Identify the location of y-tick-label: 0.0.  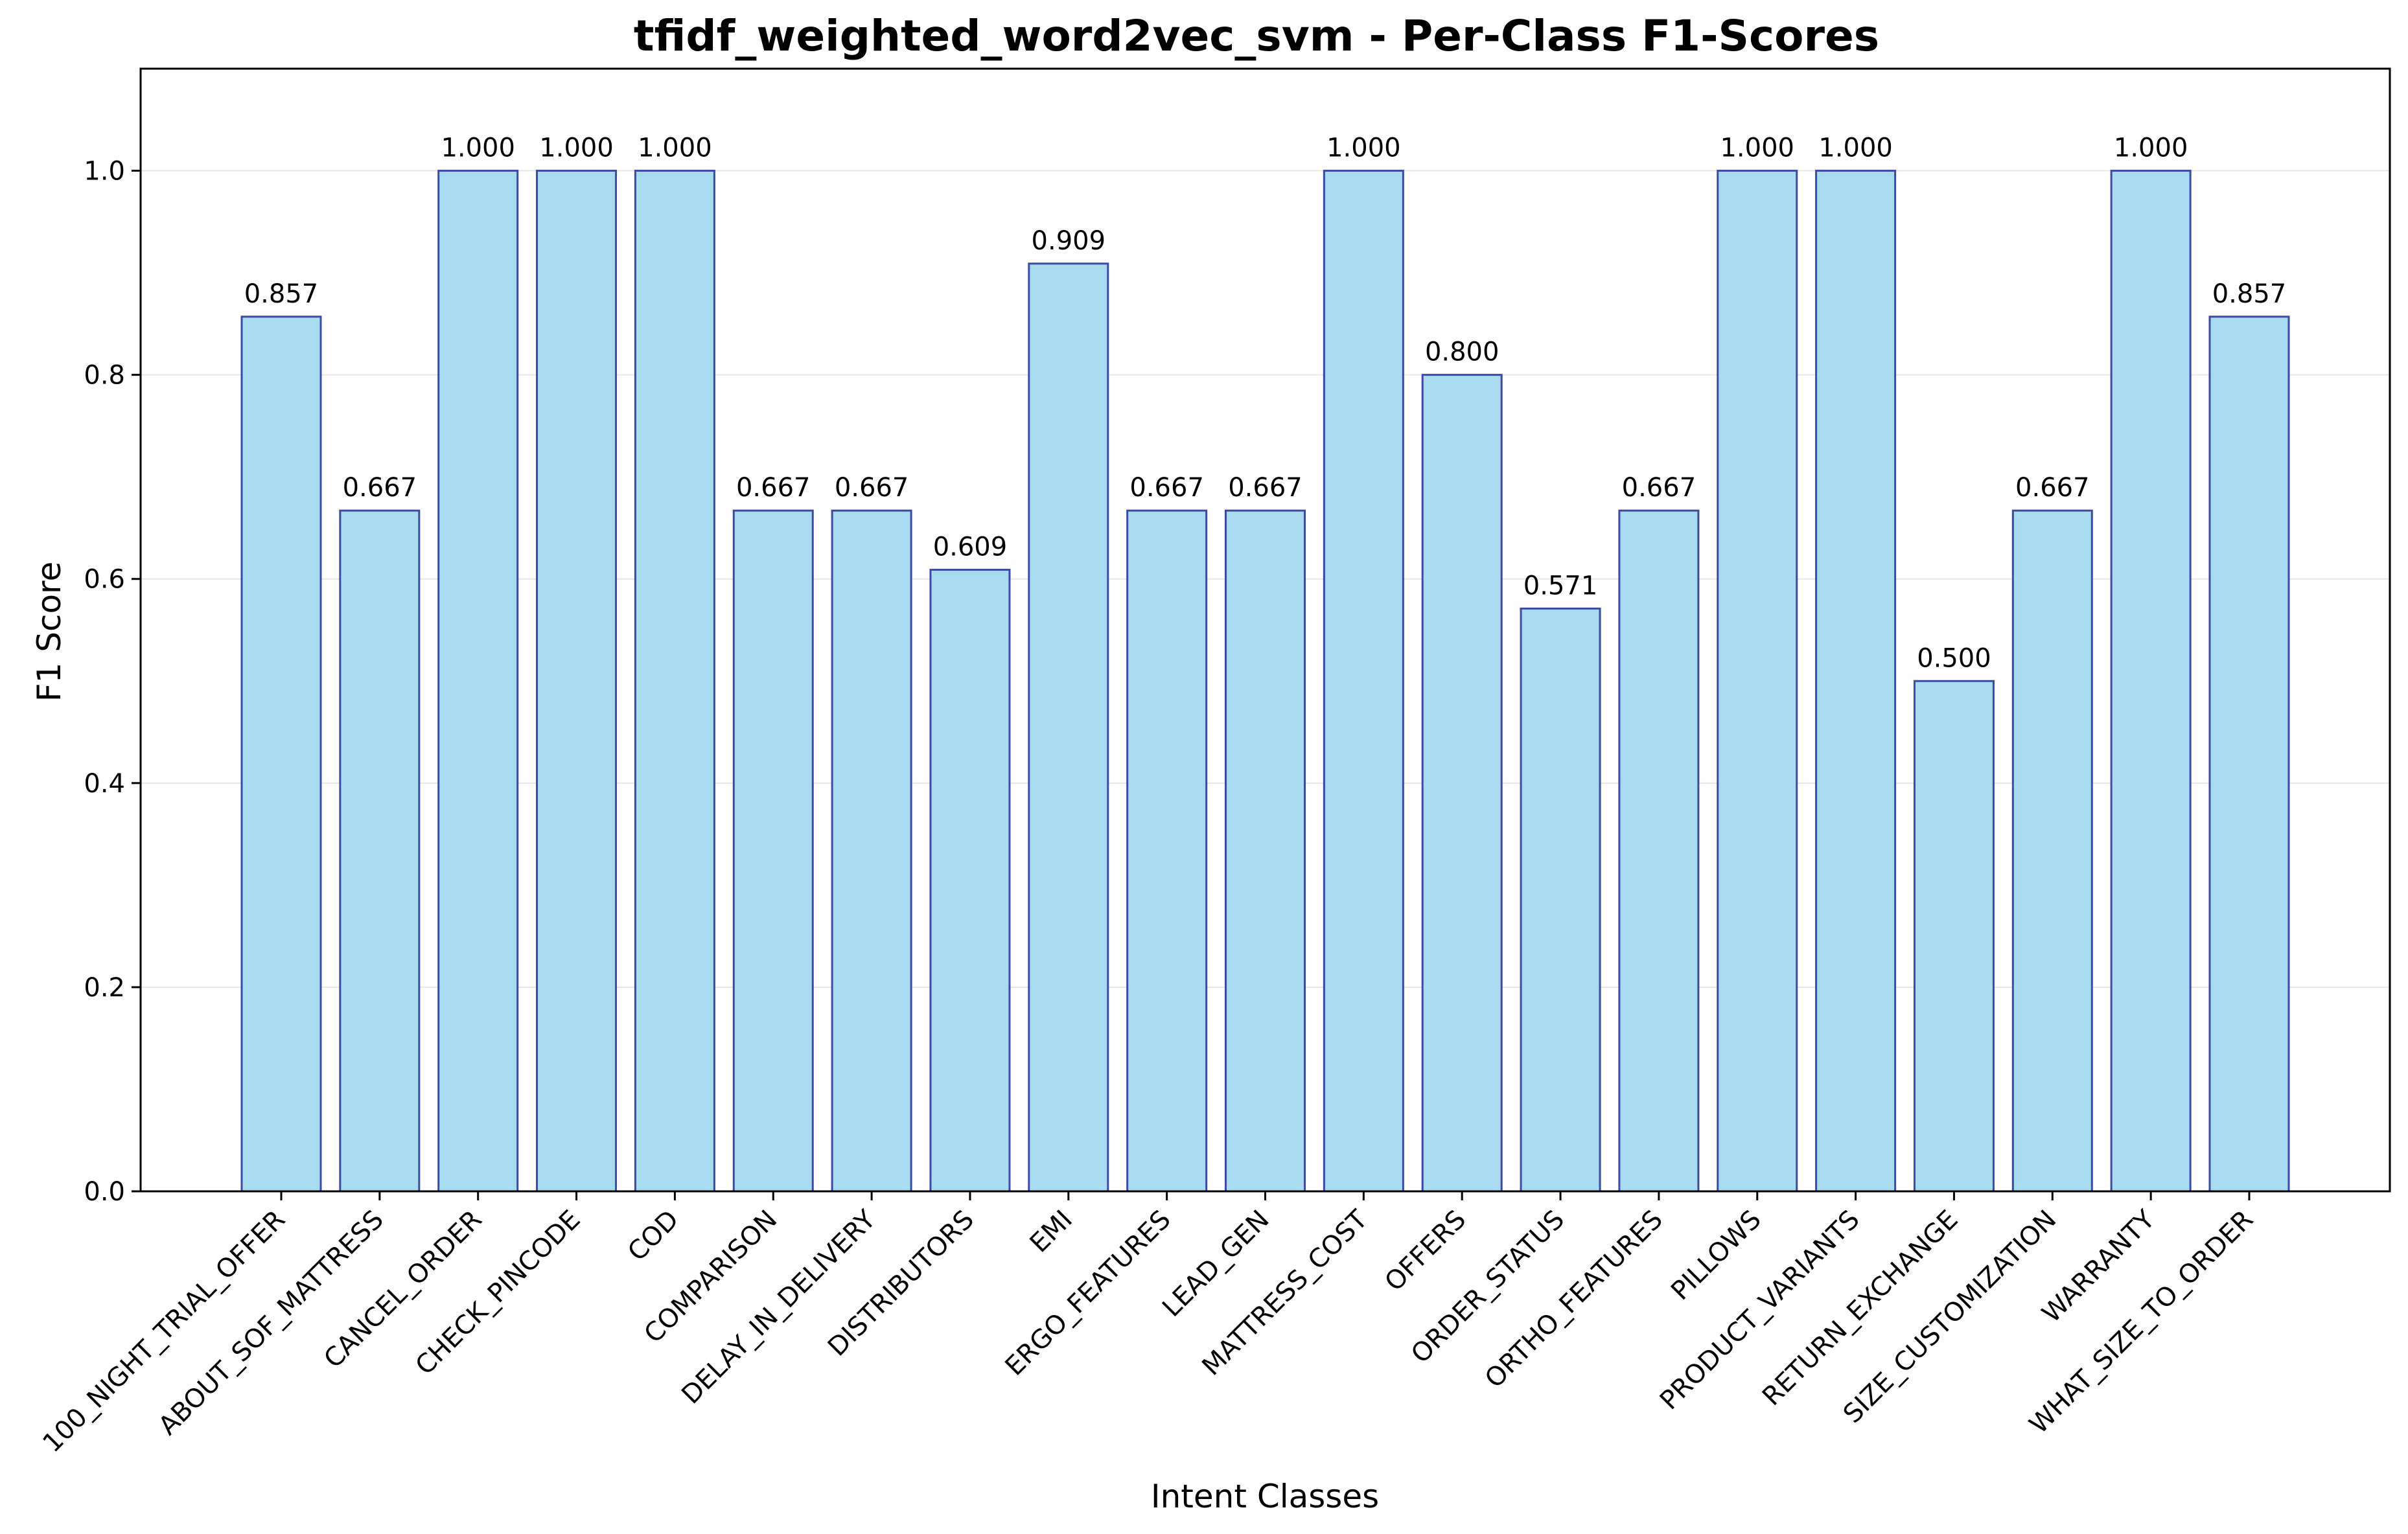
(104, 1192).